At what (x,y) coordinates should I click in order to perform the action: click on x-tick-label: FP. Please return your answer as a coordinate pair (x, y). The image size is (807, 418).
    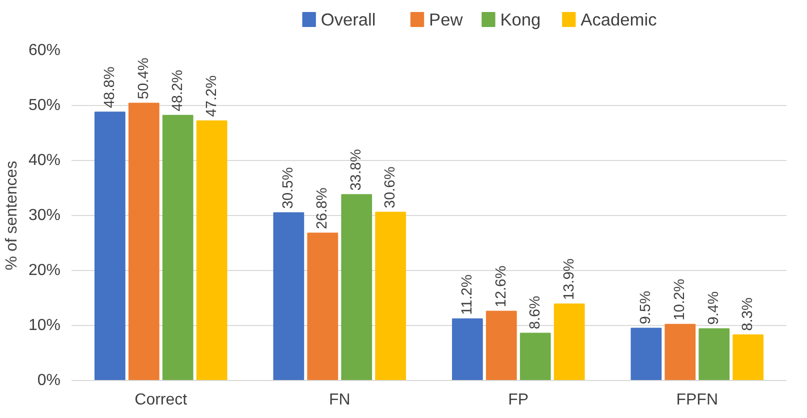
    Looking at the image, I should click on (518, 400).